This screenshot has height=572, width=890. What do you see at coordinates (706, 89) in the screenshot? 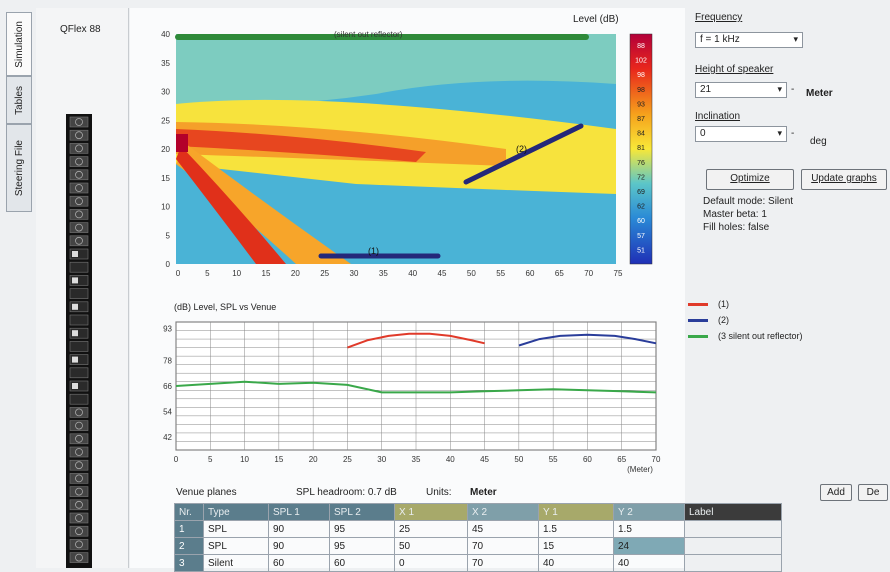
I see `height-value: 21` at bounding box center [706, 89].